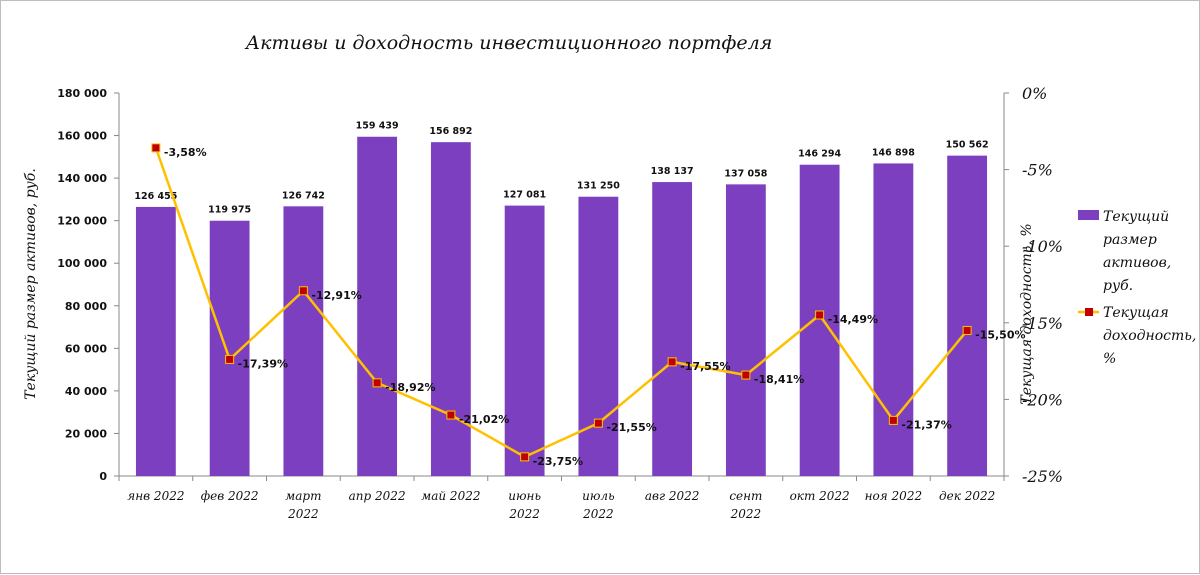 This screenshot has width=1200, height=575. I want to click on y-tick-label: 0, so click(103, 476).